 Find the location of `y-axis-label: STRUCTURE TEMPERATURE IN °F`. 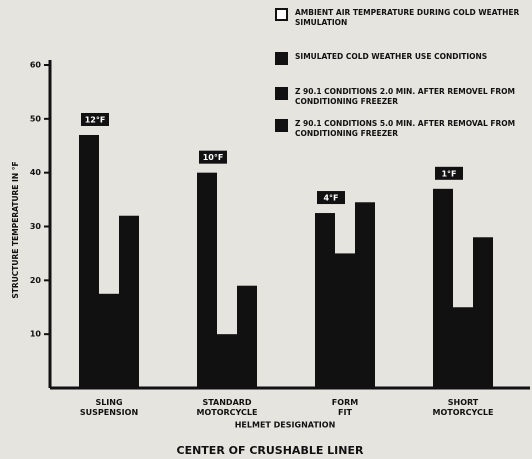

y-axis-label: STRUCTURE TEMPERATURE IN °F is located at coordinates (15, 229).